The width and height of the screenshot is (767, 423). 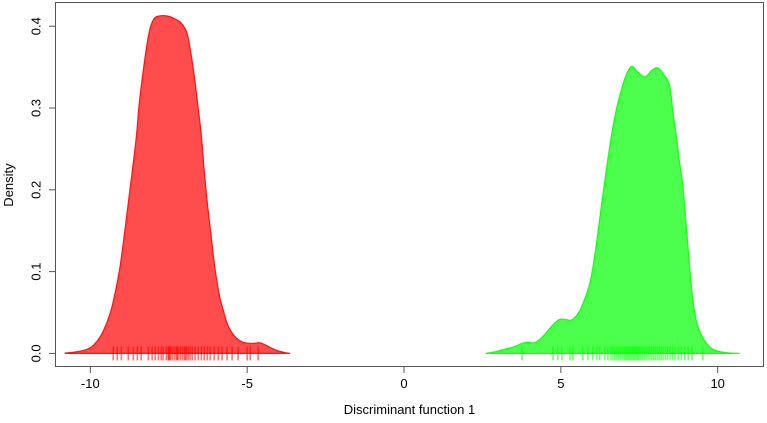 I want to click on y-tick-label: 0.4, so click(x=36, y=26).